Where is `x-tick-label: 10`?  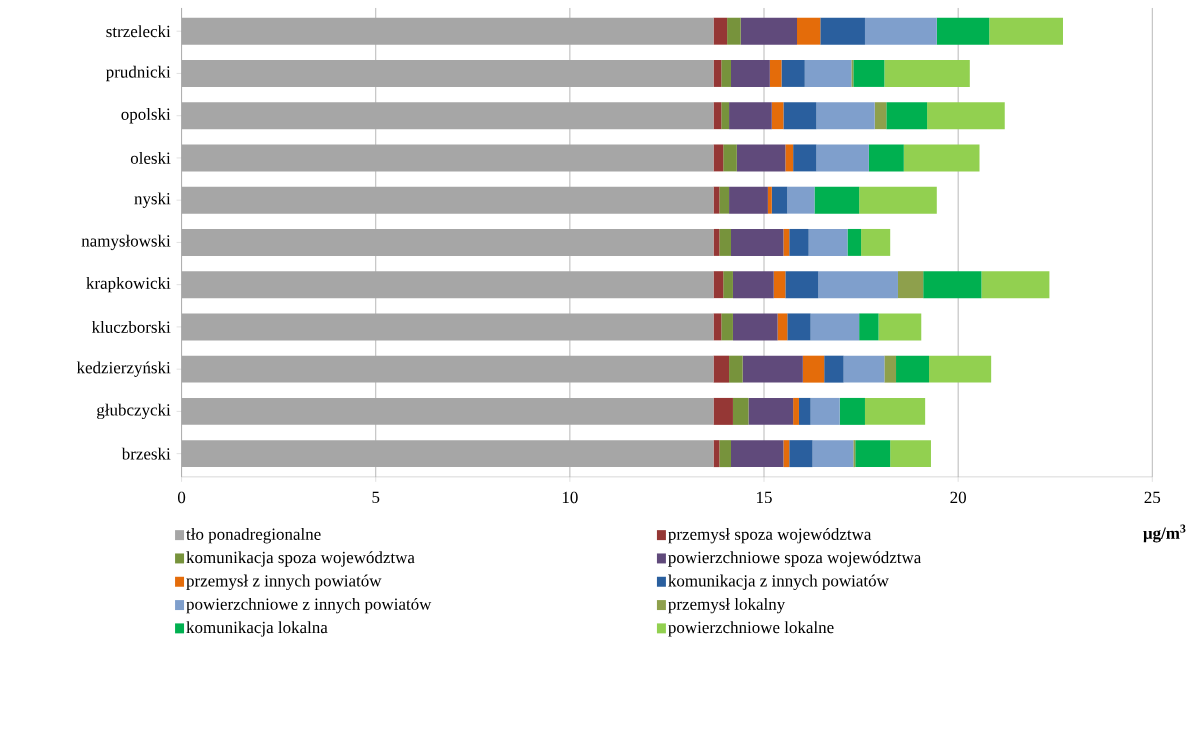
x-tick-label: 10 is located at coordinates (570, 497).